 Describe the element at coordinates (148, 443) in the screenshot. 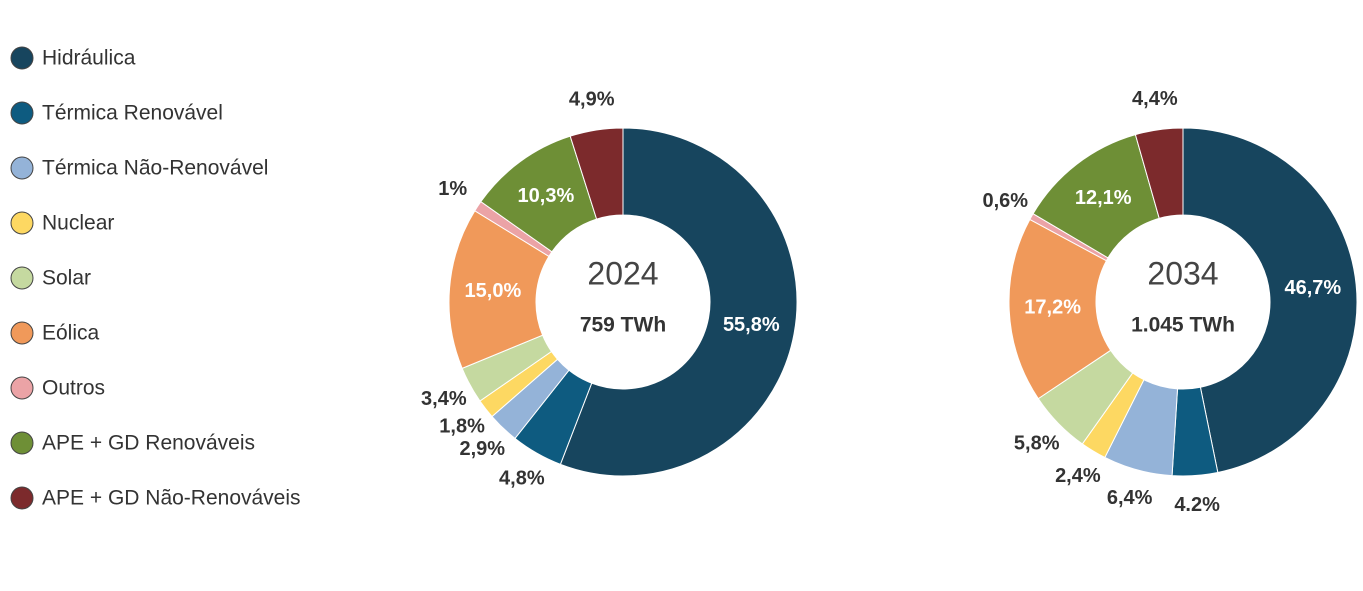

I see `legend-label: APE + GD Renováveis` at that location.